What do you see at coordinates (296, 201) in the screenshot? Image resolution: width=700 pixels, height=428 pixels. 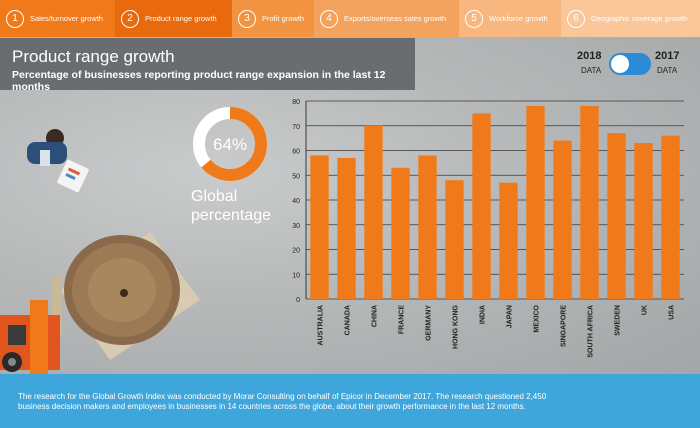 I see `y-tick-label: 40` at bounding box center [296, 201].